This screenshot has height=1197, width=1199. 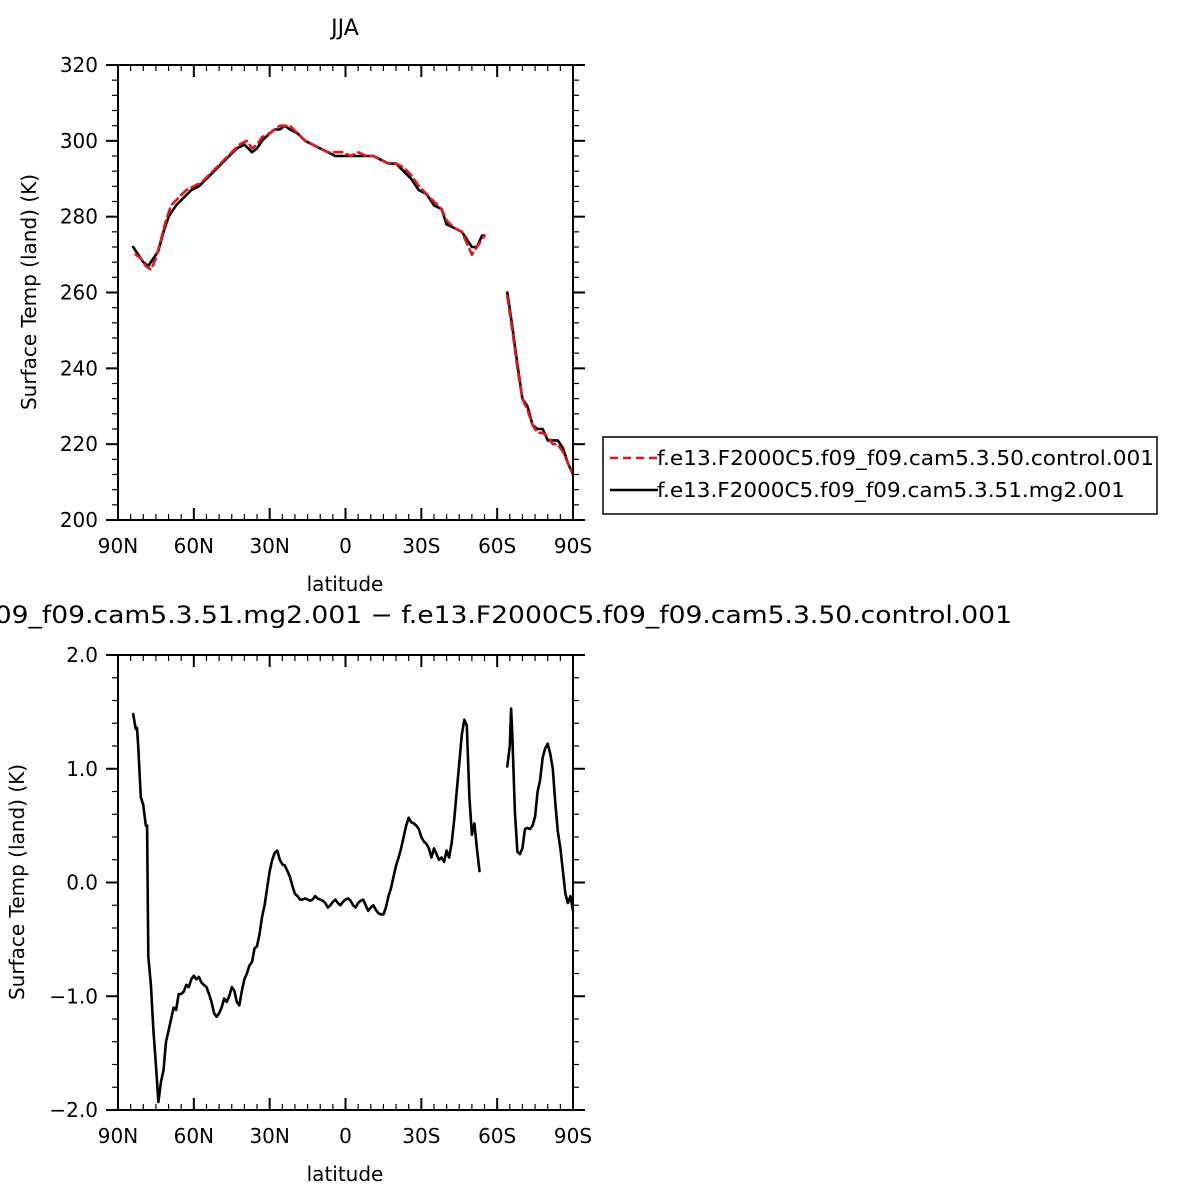 What do you see at coordinates (29, 292) in the screenshot?
I see `top-chart-ylabel: Surface Temp (land) (K)` at bounding box center [29, 292].